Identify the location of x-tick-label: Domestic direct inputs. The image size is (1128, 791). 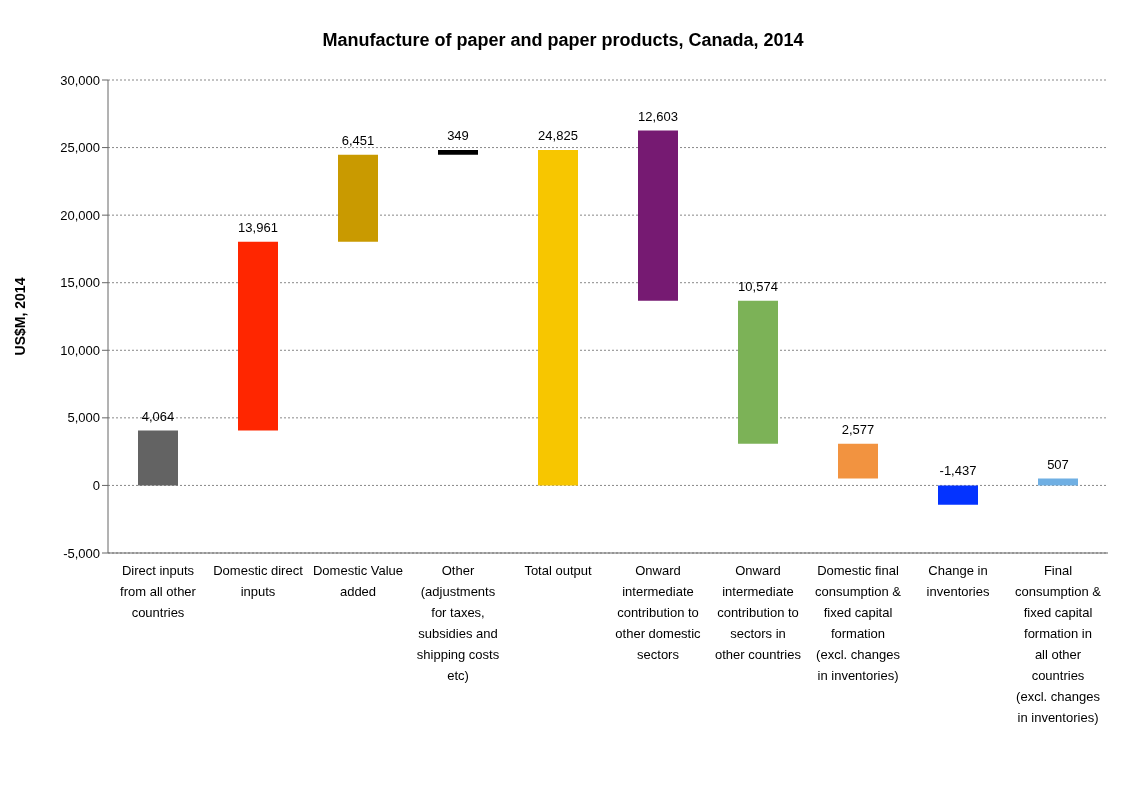
(258, 581).